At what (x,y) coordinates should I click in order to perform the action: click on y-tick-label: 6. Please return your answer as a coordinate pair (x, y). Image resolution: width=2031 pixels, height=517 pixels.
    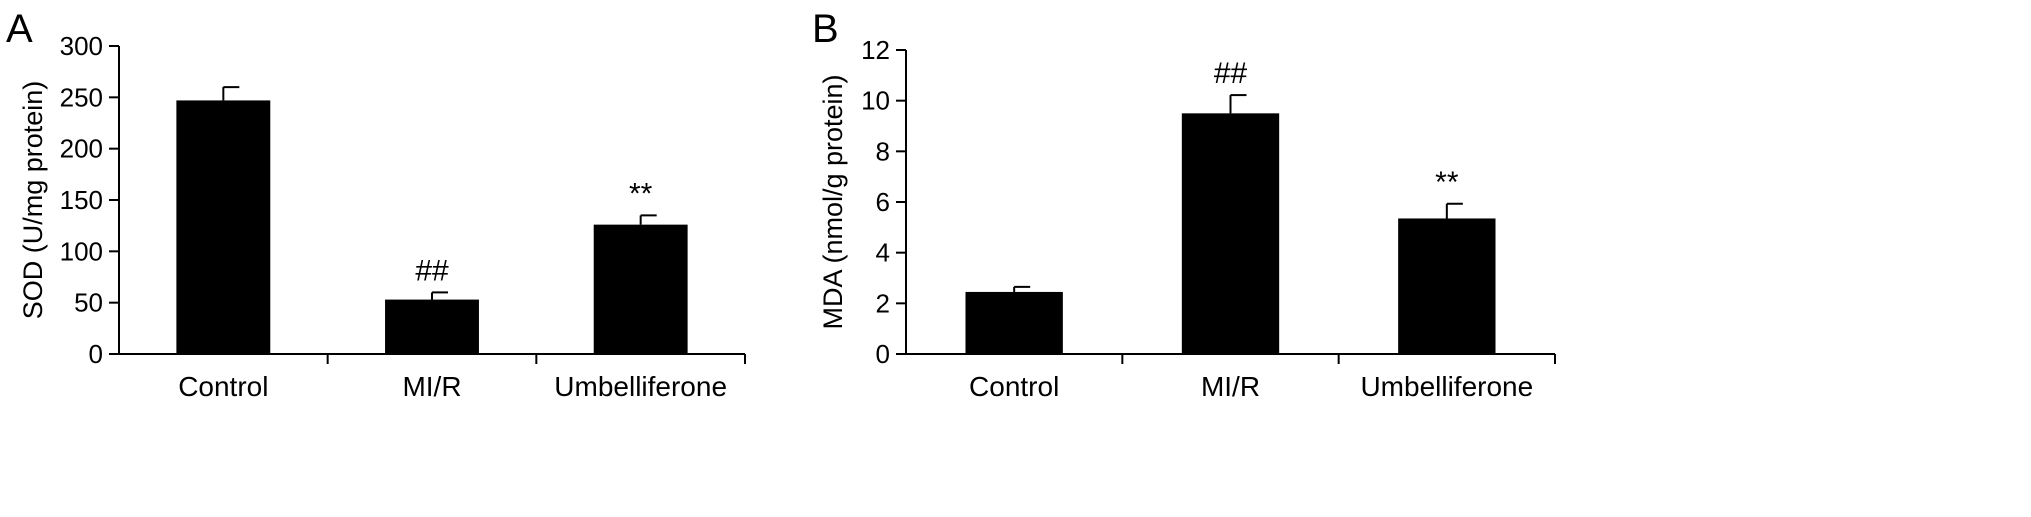
    Looking at the image, I should click on (883, 202).